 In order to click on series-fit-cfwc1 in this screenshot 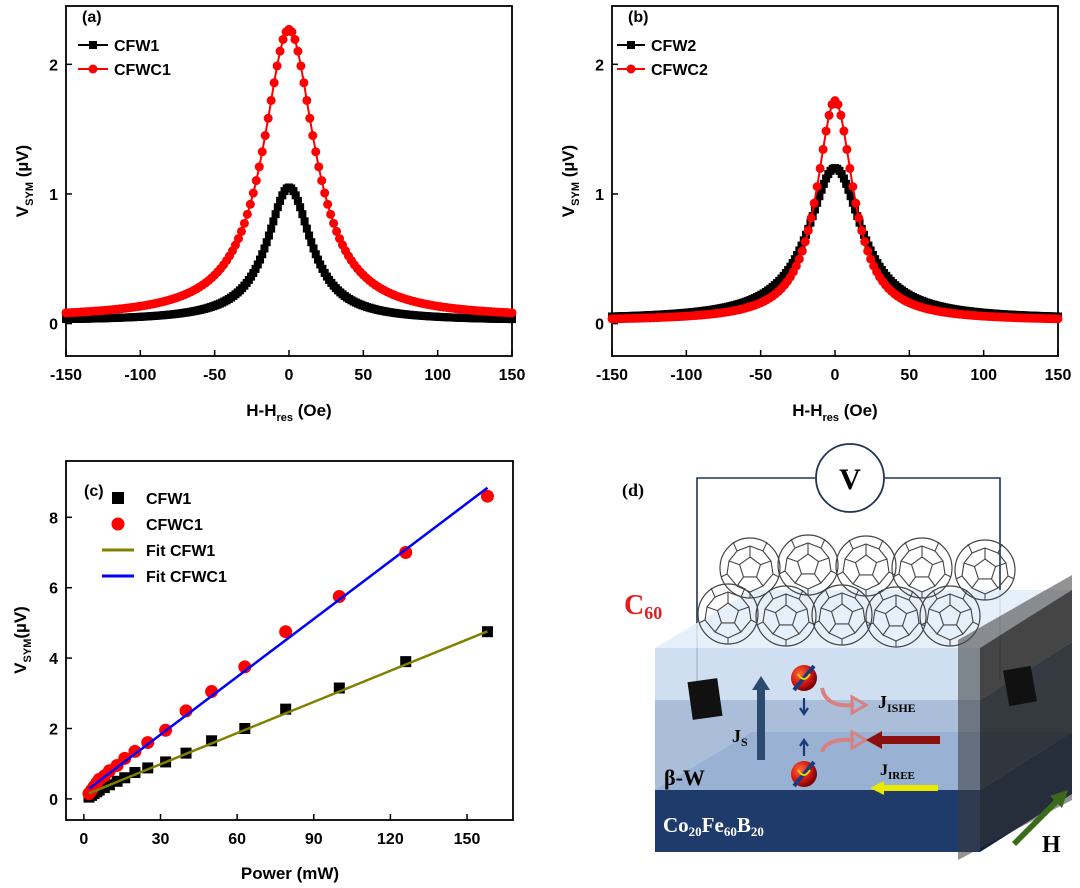, I will do `click(288, 638)`.